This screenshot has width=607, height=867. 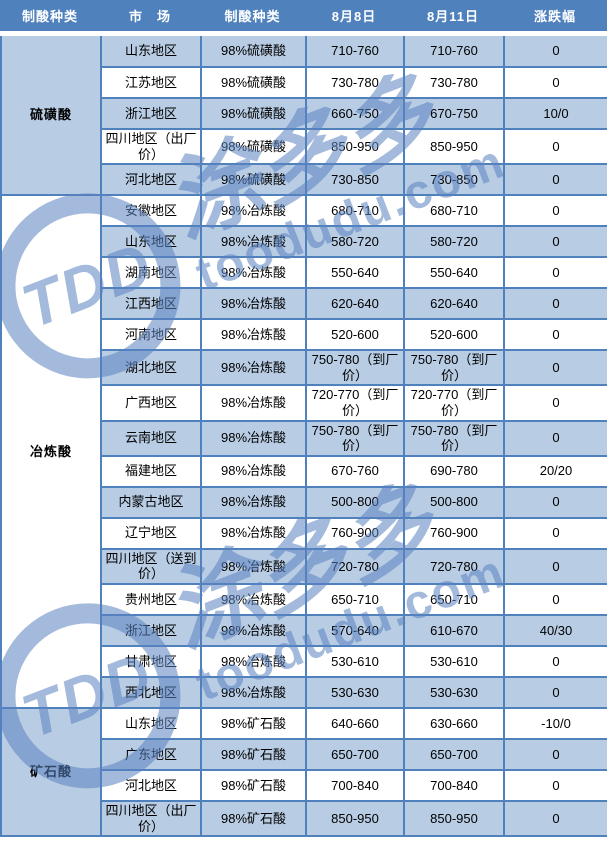 I want to click on cell-price-aug11: 670-750, so click(x=454, y=113).